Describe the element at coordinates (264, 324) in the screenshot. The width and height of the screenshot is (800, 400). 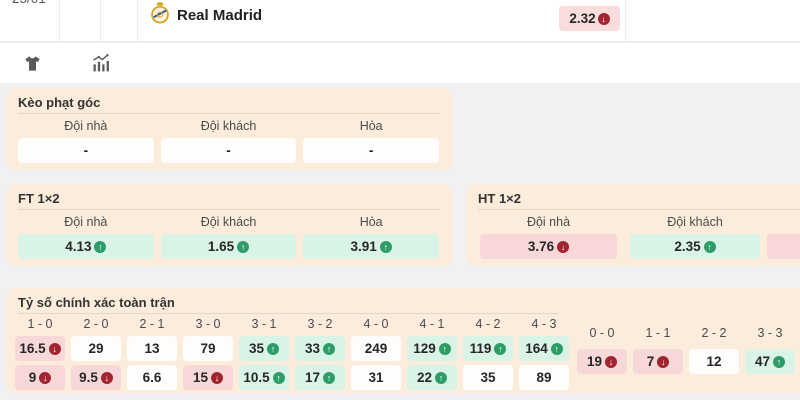
I see `score-label: 3 - 1` at that location.